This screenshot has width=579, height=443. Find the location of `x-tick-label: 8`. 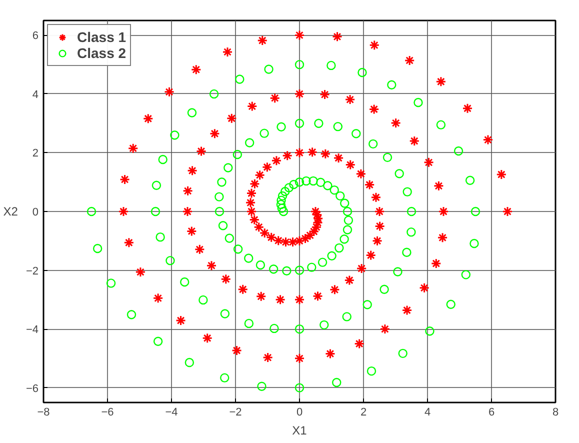

x-tick-label: 8 is located at coordinates (555, 412).